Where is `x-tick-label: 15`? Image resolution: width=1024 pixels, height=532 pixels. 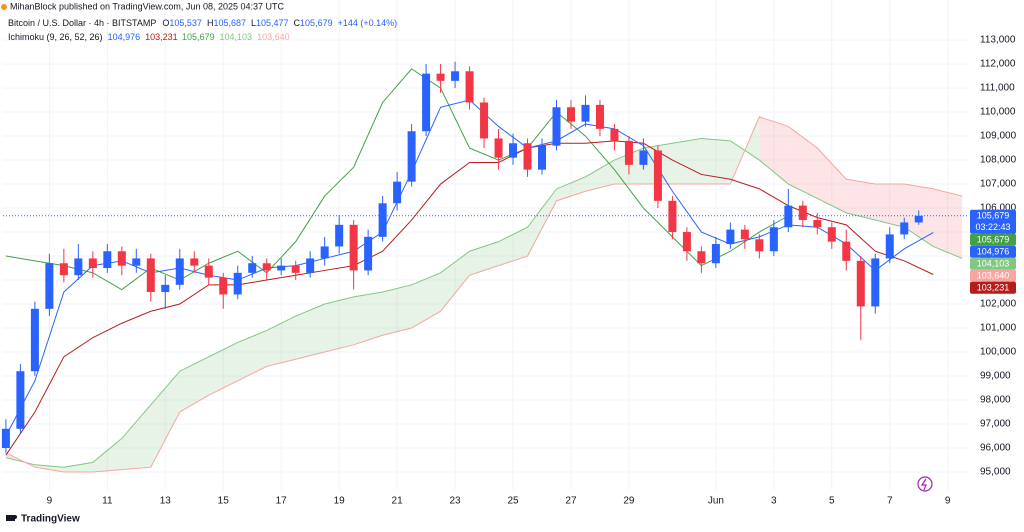 x-tick-label: 15 is located at coordinates (224, 501).